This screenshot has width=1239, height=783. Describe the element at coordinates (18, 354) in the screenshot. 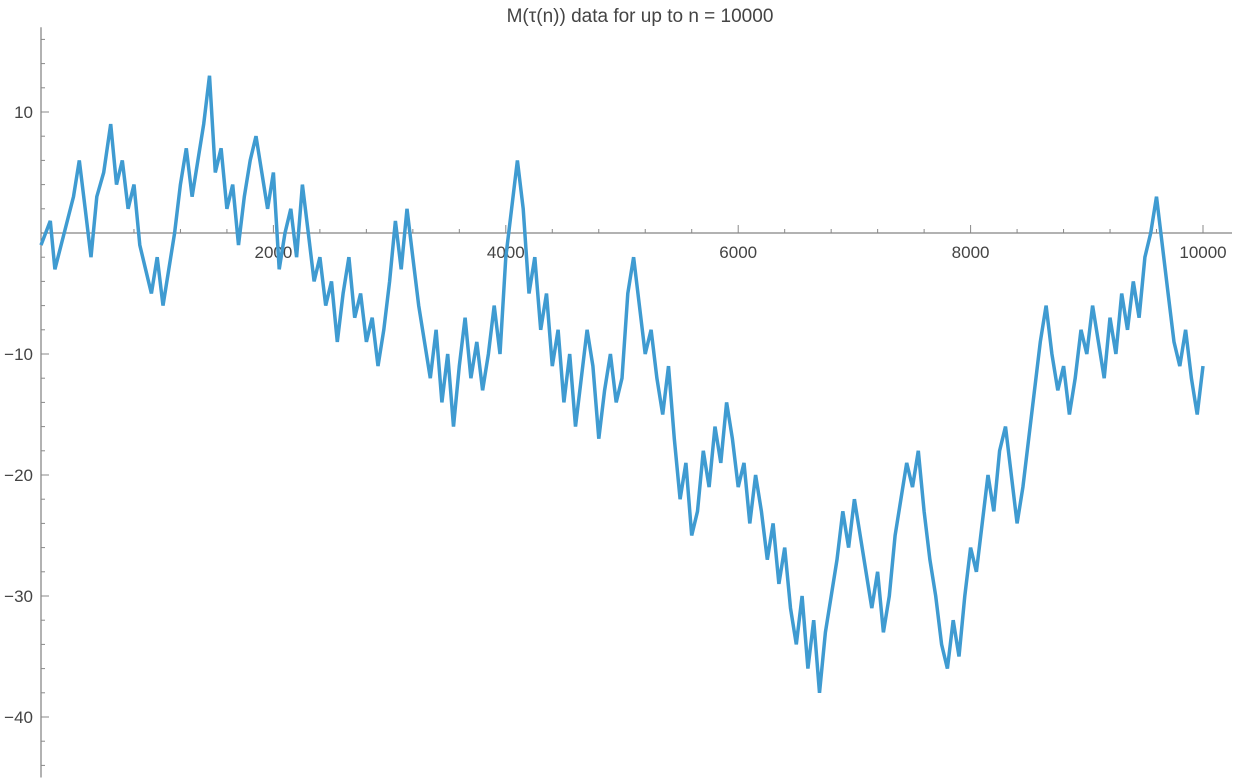

I see `y-tick-label: −10` at that location.